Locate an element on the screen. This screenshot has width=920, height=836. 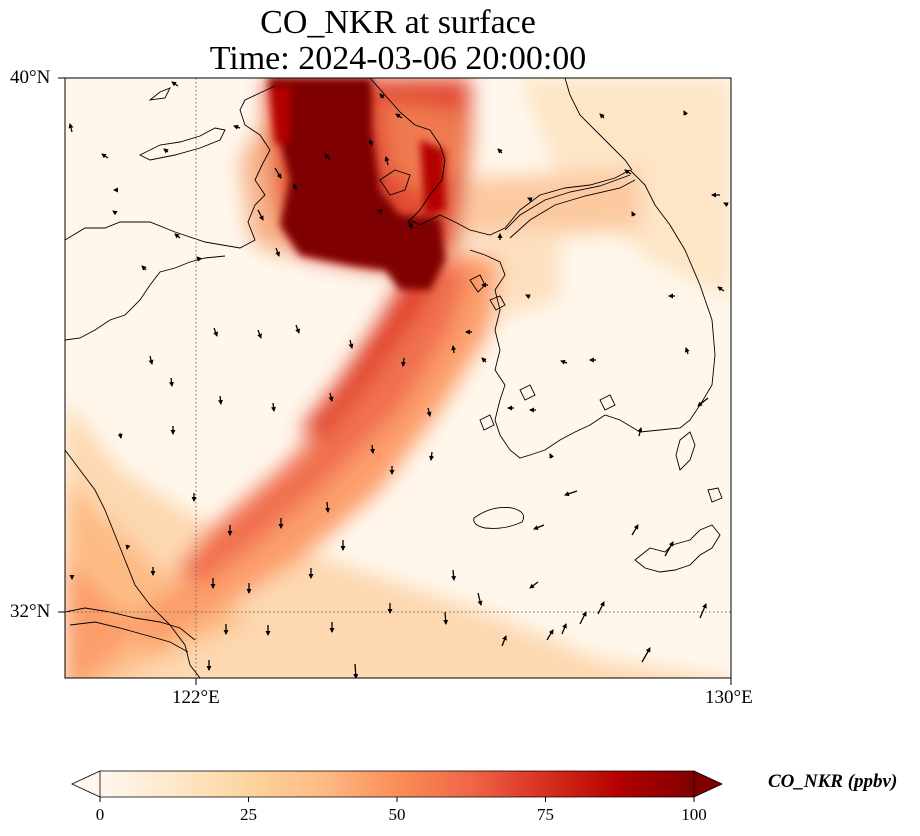
lon-tick-label-130e: 130°E is located at coordinates (729, 697).